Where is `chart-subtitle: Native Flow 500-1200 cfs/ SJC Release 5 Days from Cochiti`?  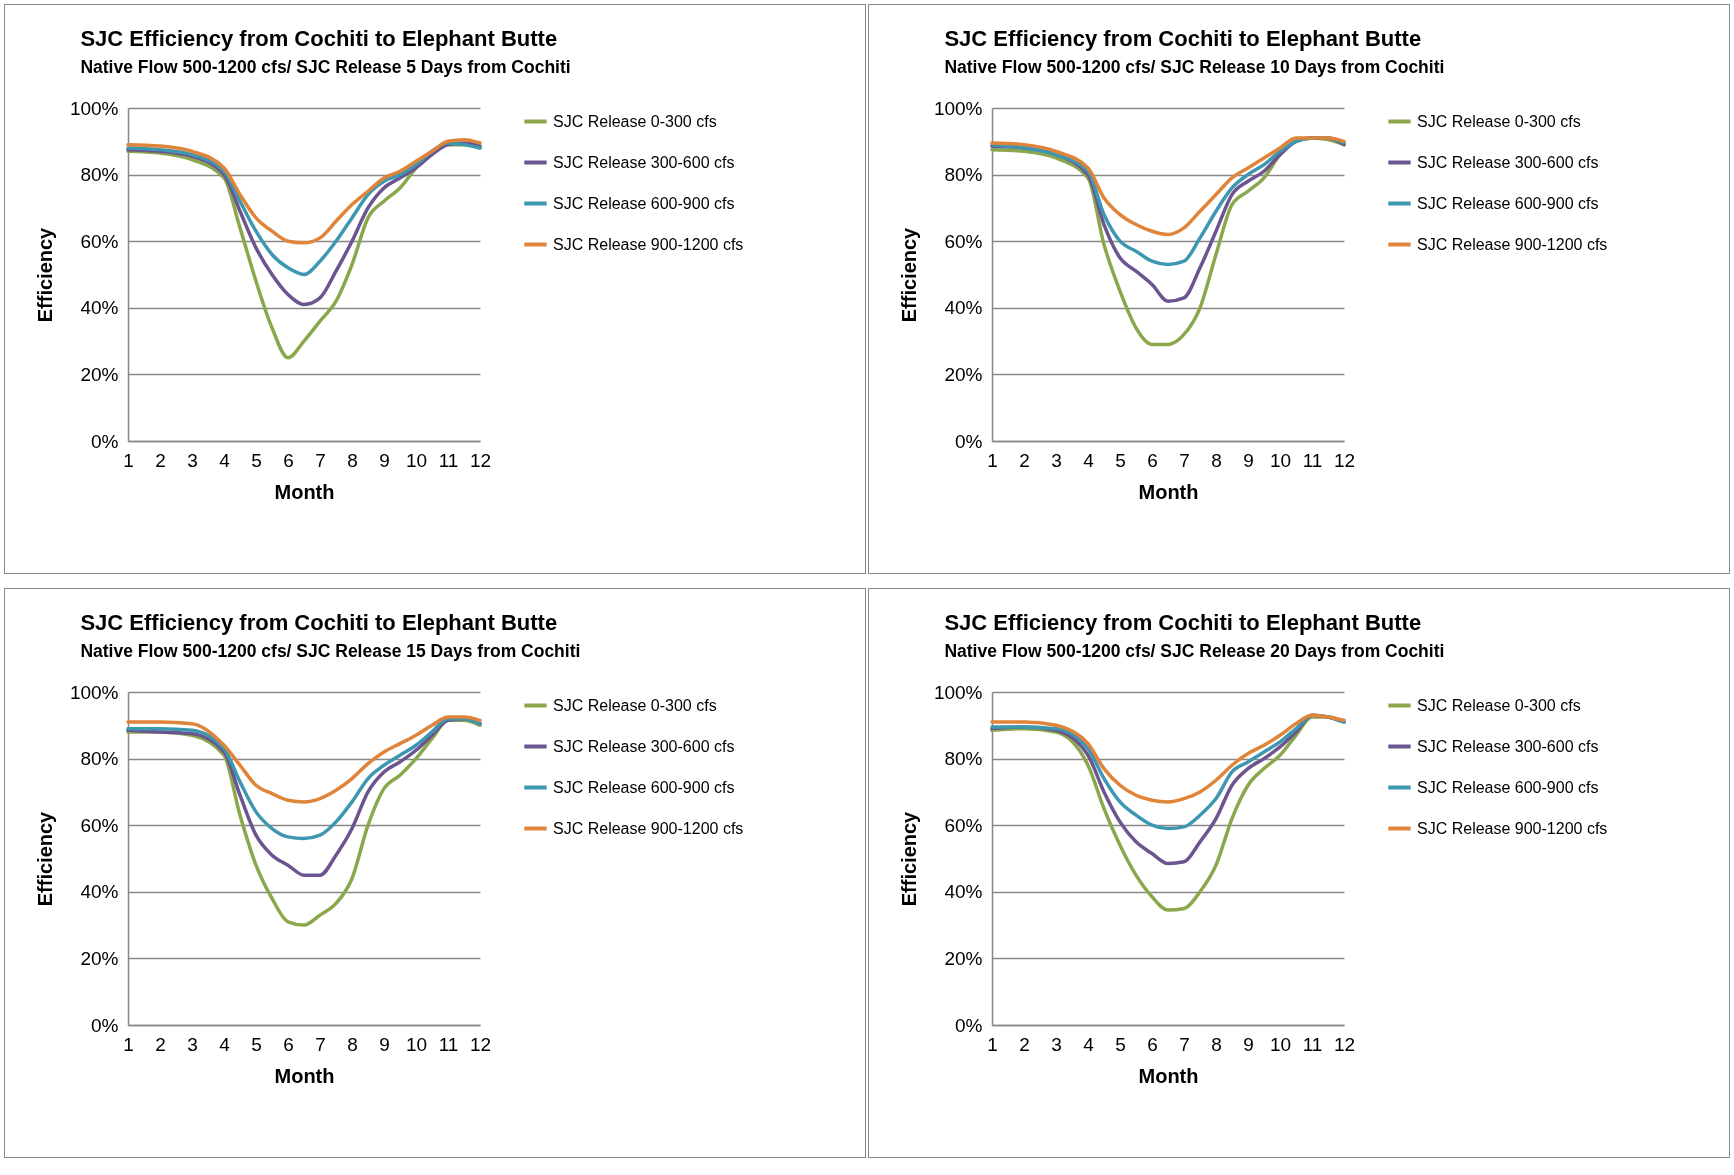
chart-subtitle: Native Flow 500-1200 cfs/ SJC Release 5 Days from Cochiti is located at coordinates (325, 66).